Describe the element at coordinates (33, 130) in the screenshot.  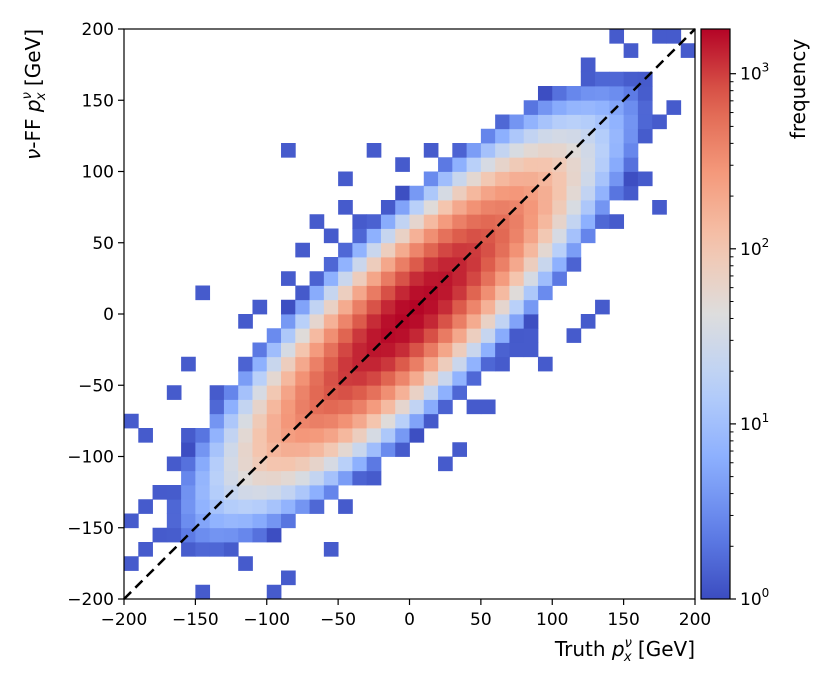
I see `y-axis-title-text: -FF` at that location.